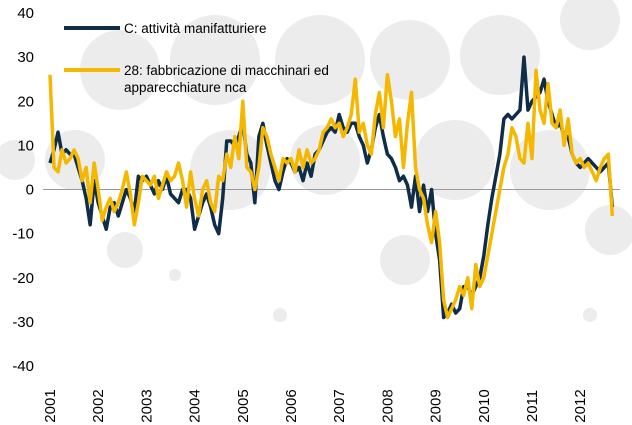 This screenshot has height=425, width=632. Describe the element at coordinates (436, 405) in the screenshot. I see `x-tick-label: 2009` at that location.